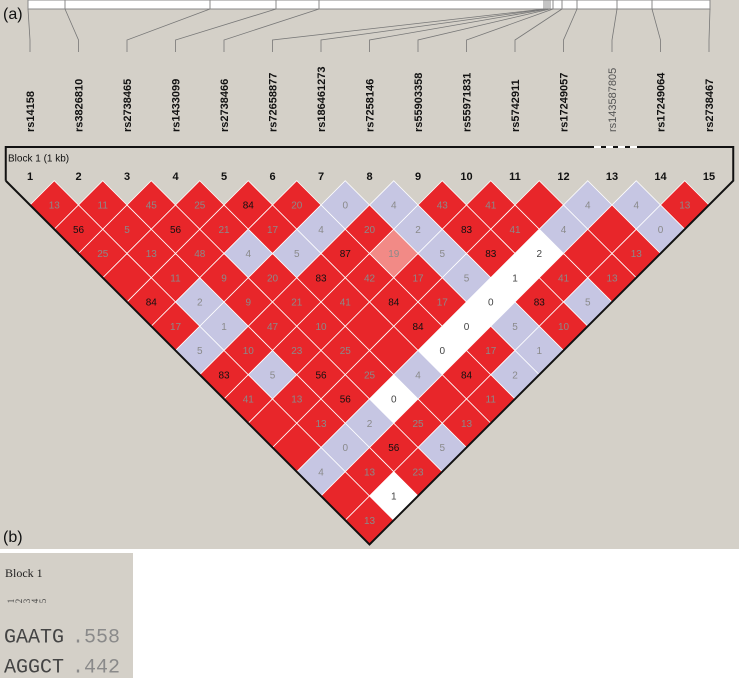 The width and height of the screenshot is (739, 683). Describe the element at coordinates (272, 177) in the screenshot. I see `snp-number: 6` at that location.